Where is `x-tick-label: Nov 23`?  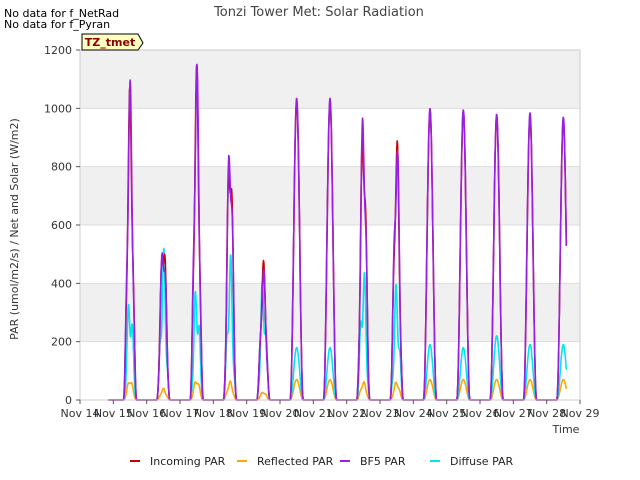 x-tick-label: Nov 23 is located at coordinates (380, 413).